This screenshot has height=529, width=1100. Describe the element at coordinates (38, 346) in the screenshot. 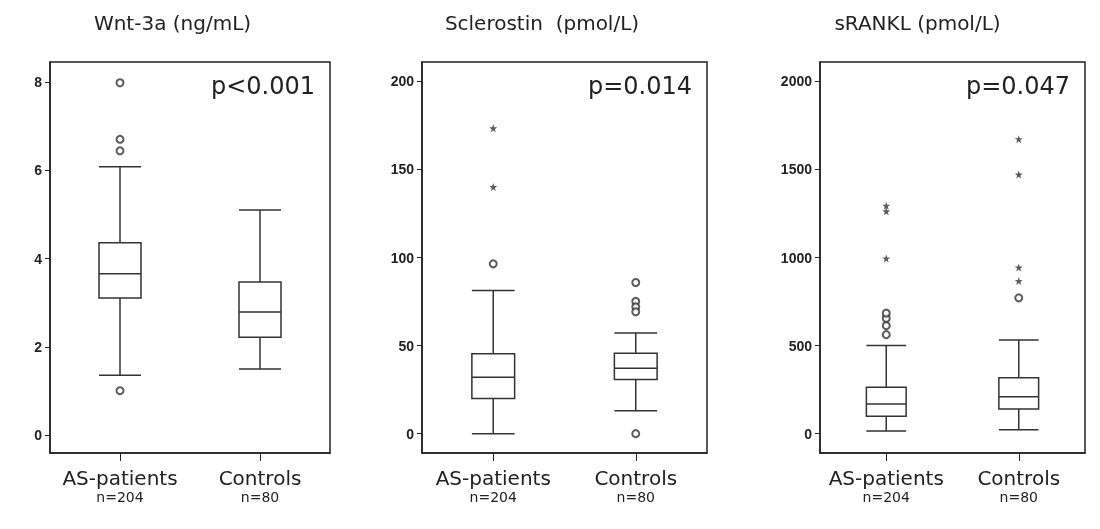

I see `y-tick-label: 2` at that location.